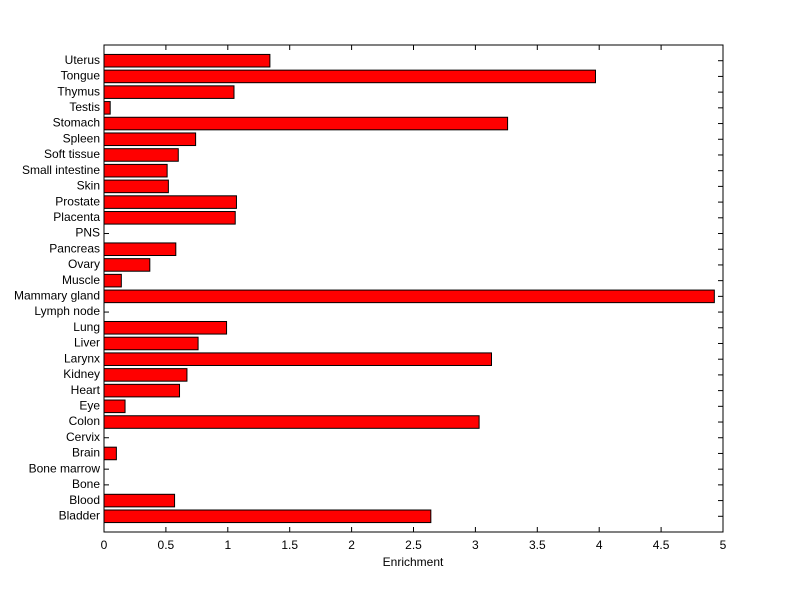  What do you see at coordinates (166, 545) in the screenshot?
I see `x-tick-label: 0.5` at bounding box center [166, 545].